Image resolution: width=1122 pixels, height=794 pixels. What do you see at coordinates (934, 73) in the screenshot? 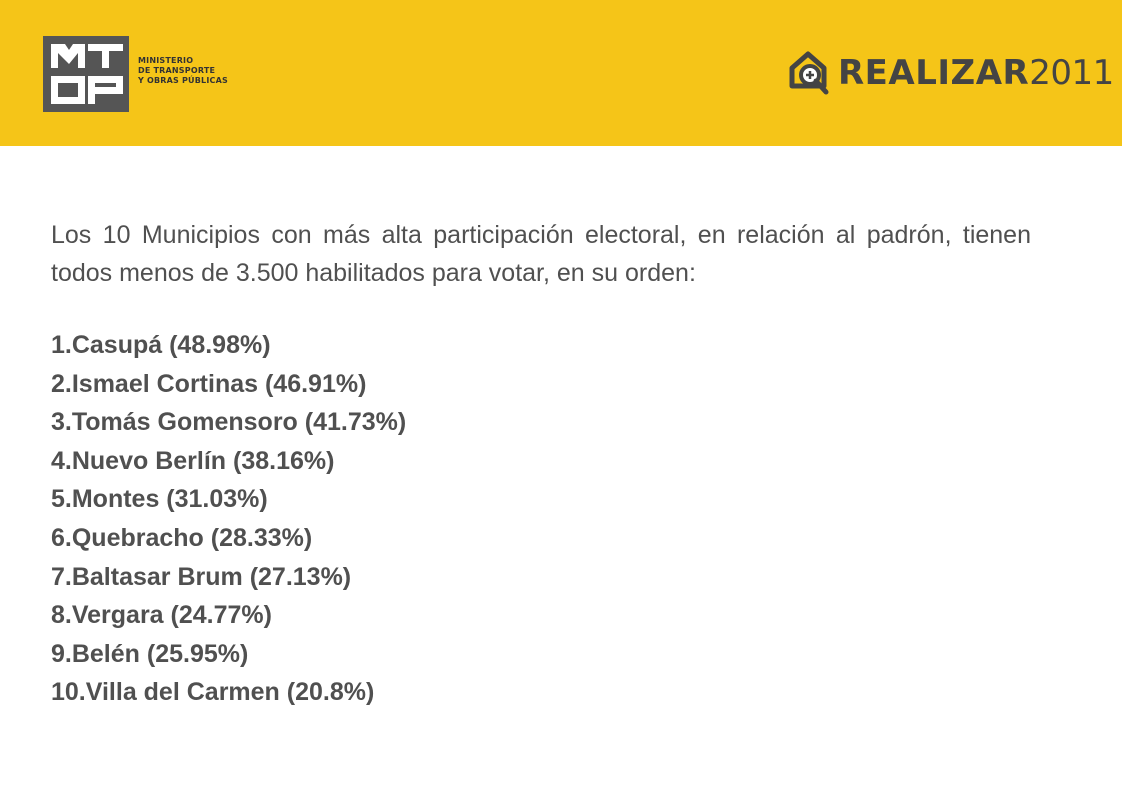
I see `realizar-word: REALIZAR` at bounding box center [934, 73].